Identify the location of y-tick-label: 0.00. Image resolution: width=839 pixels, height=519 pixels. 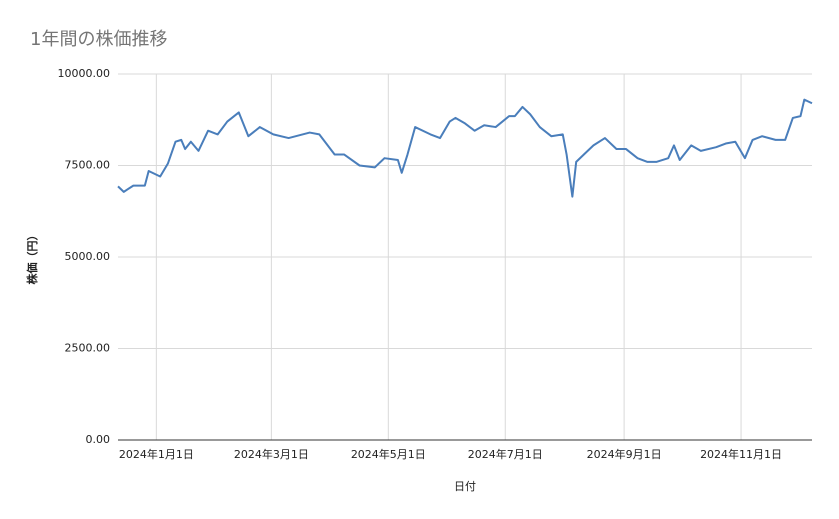
(98, 439).